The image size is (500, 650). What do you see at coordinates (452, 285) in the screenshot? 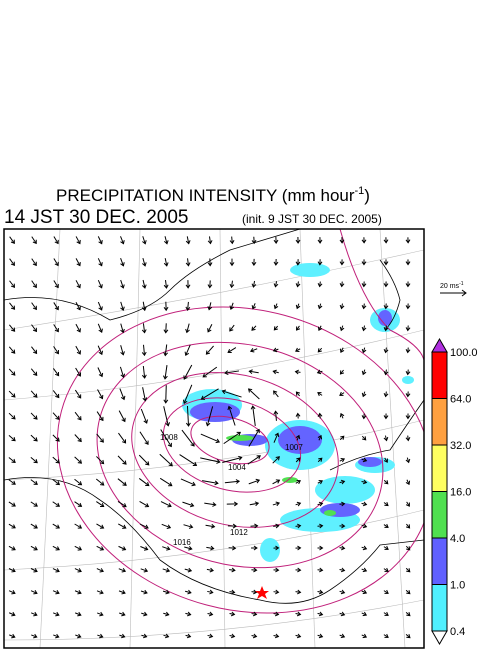
I see `wind-scale-label: 20 ms-1` at bounding box center [452, 285].